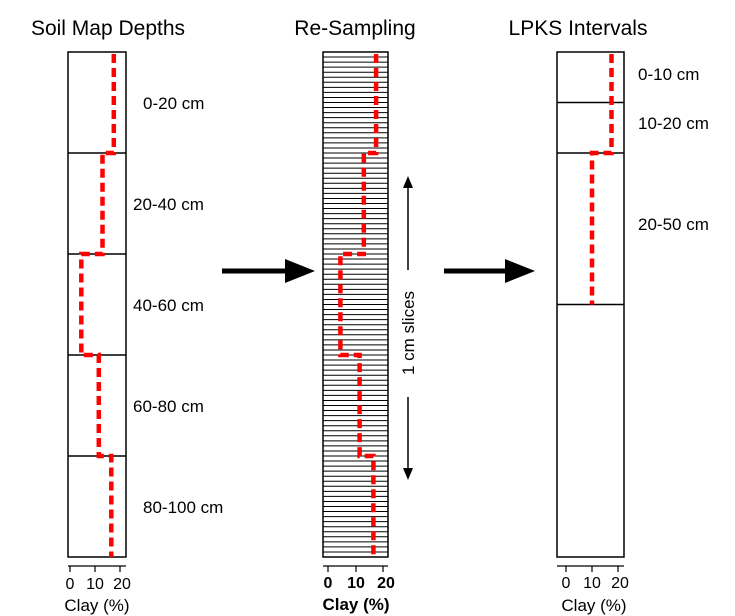  I want to click on depth-label-20-50: 20-50 cm, so click(673, 224).